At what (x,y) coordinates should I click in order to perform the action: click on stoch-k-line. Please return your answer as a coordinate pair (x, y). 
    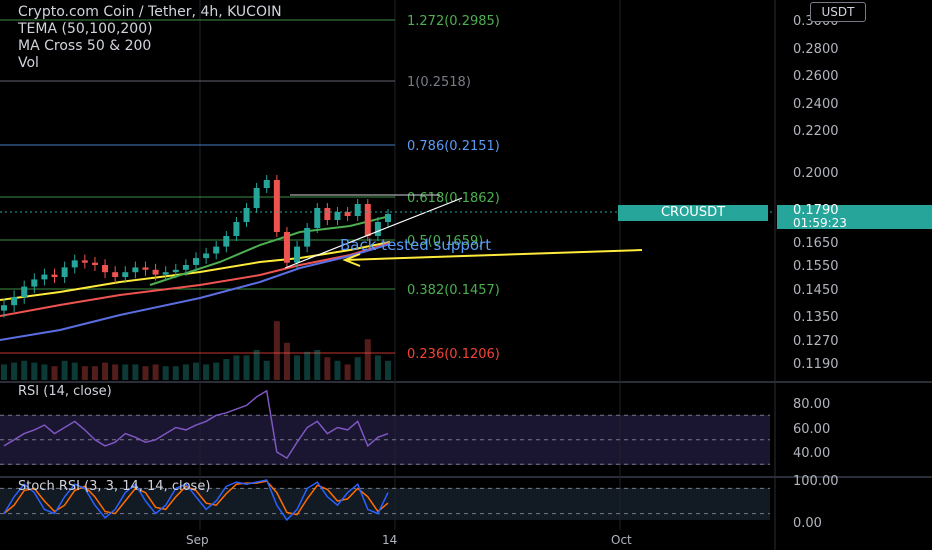
    Looking at the image, I should click on (196, 500).